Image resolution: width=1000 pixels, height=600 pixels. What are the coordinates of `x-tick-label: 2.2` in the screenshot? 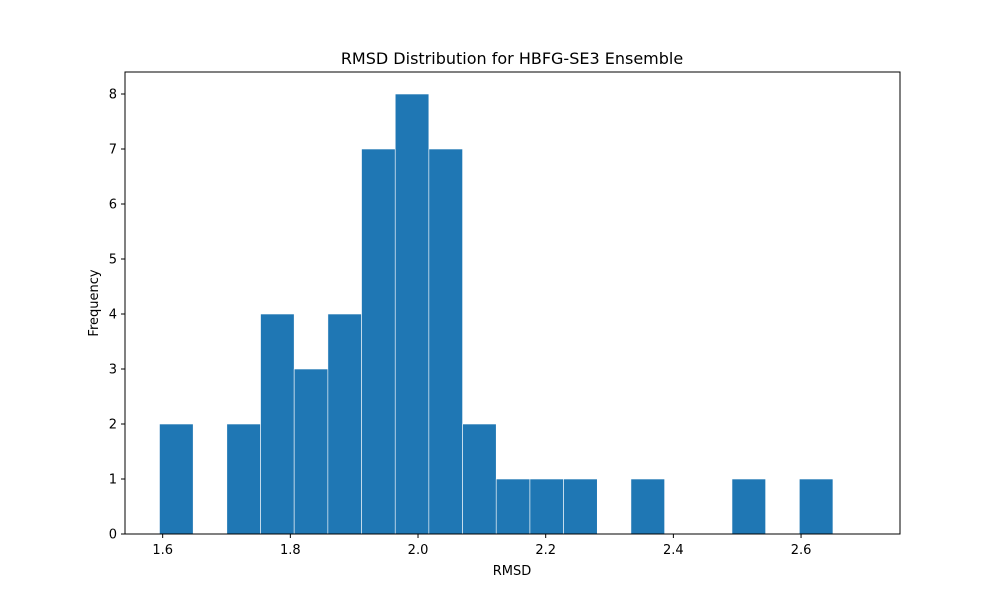 It's located at (545, 550).